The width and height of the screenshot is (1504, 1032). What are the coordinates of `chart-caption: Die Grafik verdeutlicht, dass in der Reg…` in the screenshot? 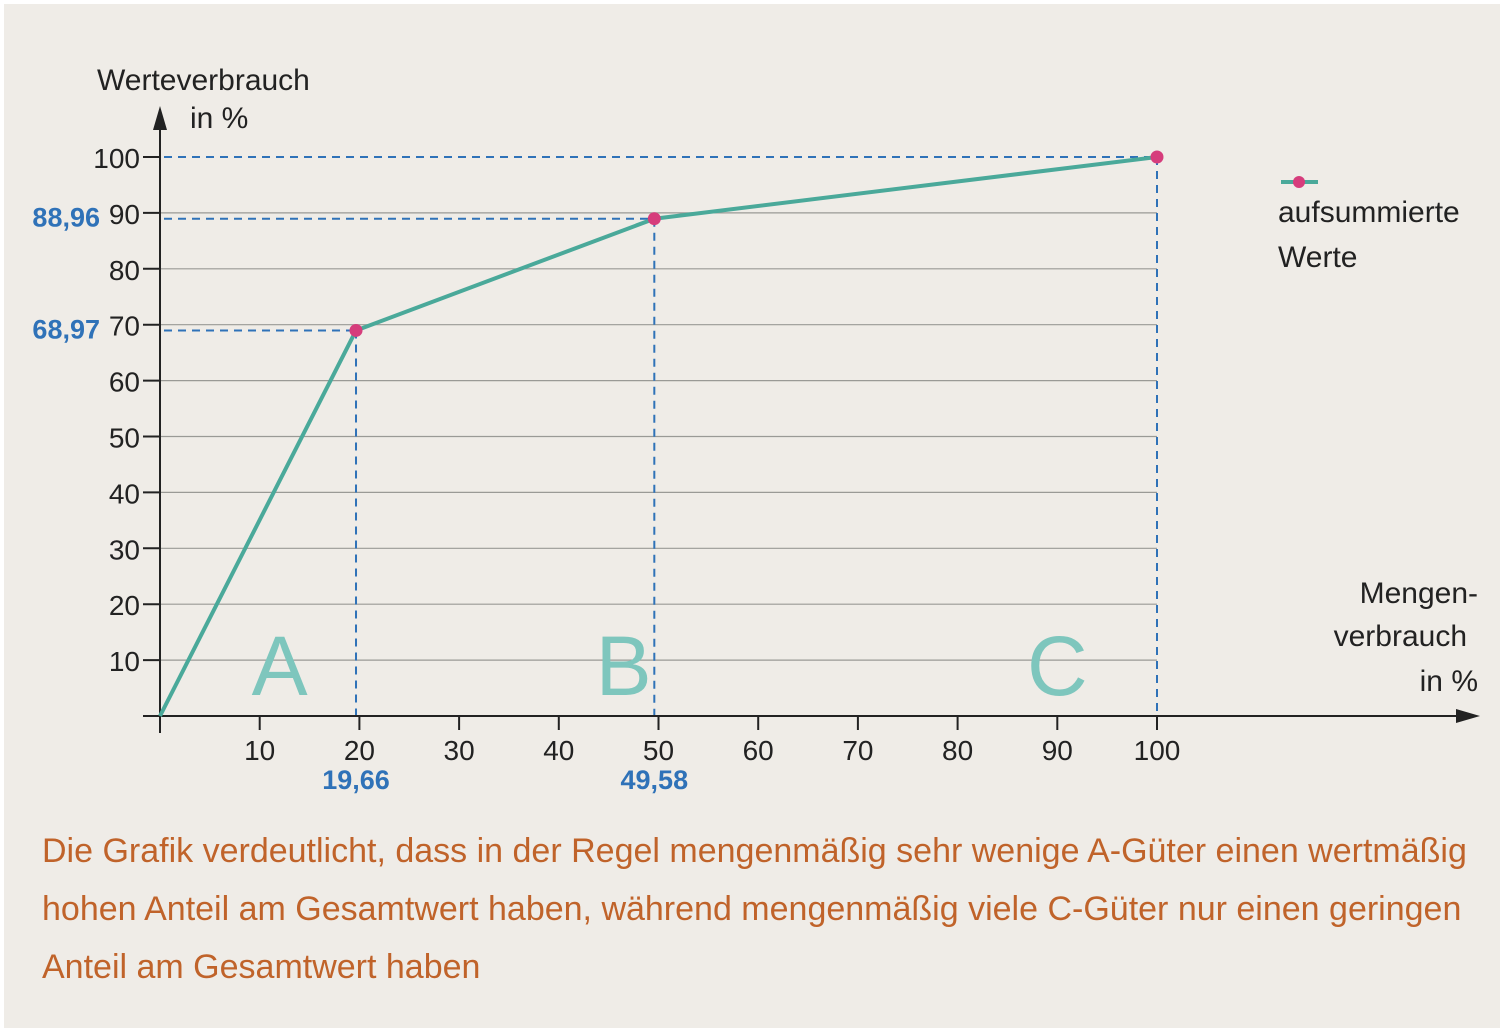 It's located at (754, 909).